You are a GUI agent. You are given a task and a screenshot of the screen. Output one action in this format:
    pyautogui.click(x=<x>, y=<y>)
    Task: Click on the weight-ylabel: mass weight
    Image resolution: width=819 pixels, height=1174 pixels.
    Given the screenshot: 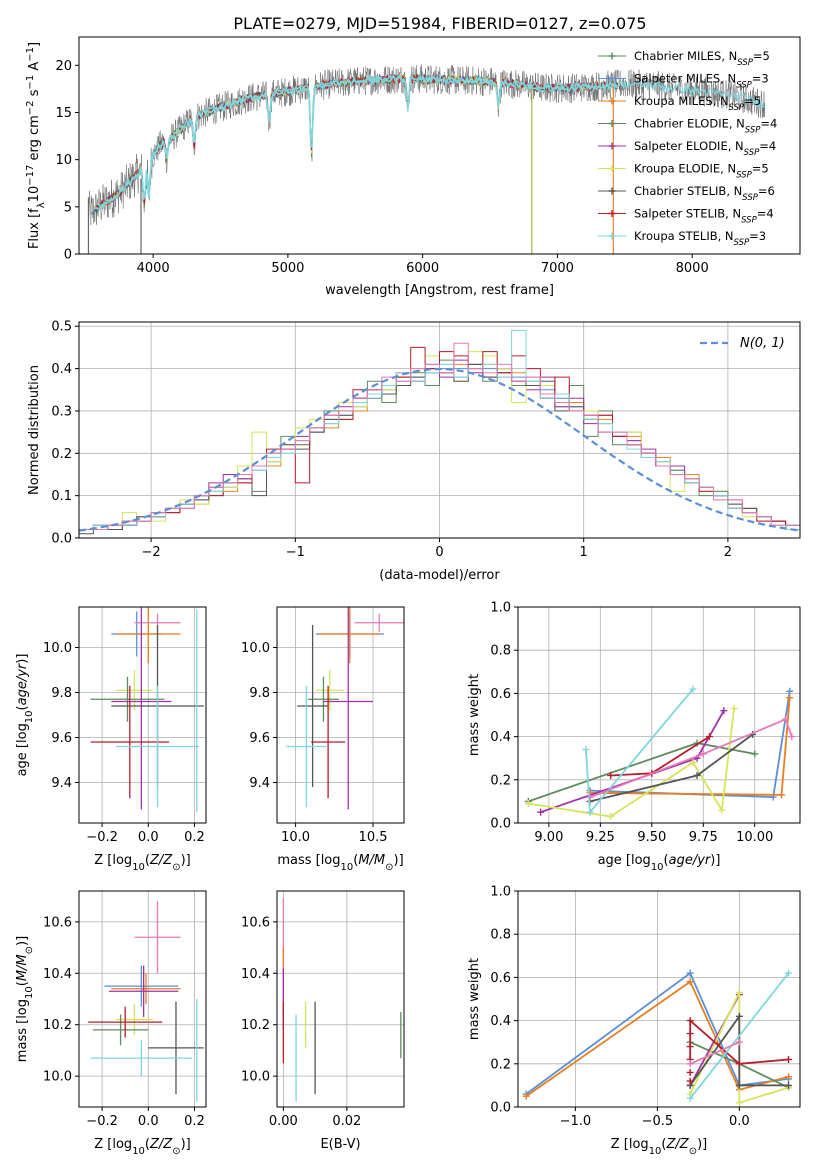 What is the action you would take?
    pyautogui.click(x=474, y=715)
    